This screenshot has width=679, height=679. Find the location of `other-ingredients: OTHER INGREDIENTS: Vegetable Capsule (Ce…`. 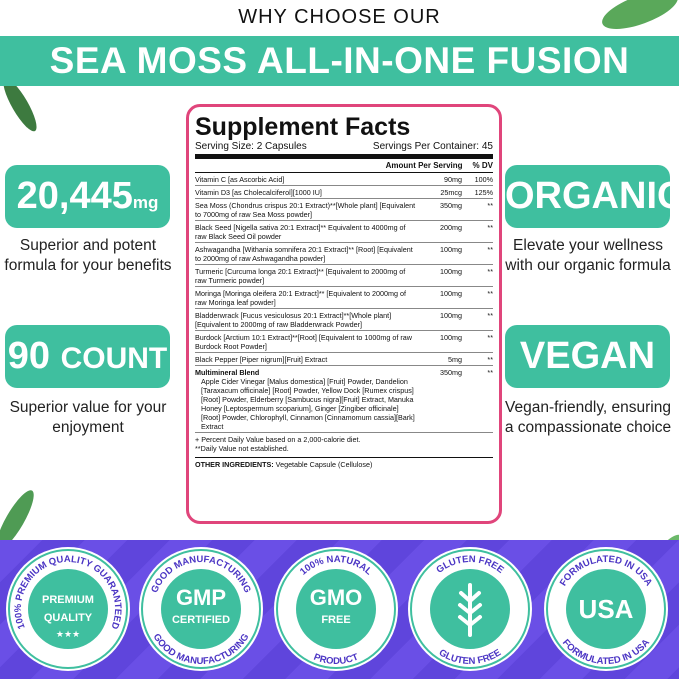

other-ingredients: OTHER INGREDIENTS: Vegetable Capsule (Ce… is located at coordinates (344, 463).